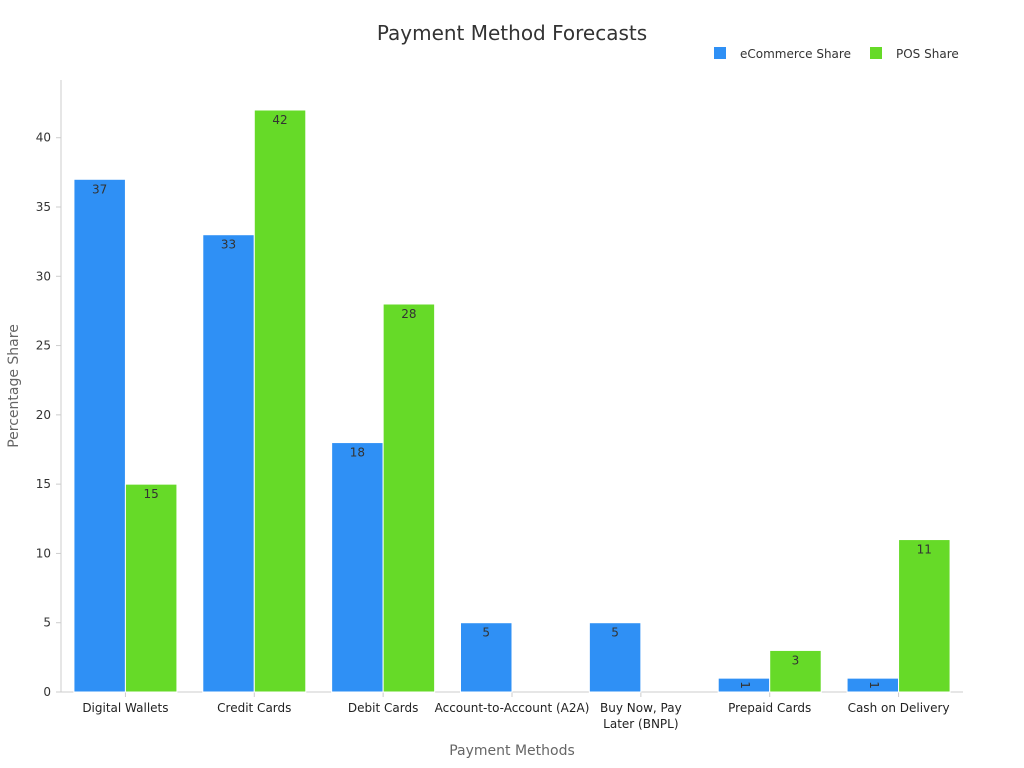 The width and height of the screenshot is (1024, 768). I want to click on y-tick-label: 15, so click(43, 484).